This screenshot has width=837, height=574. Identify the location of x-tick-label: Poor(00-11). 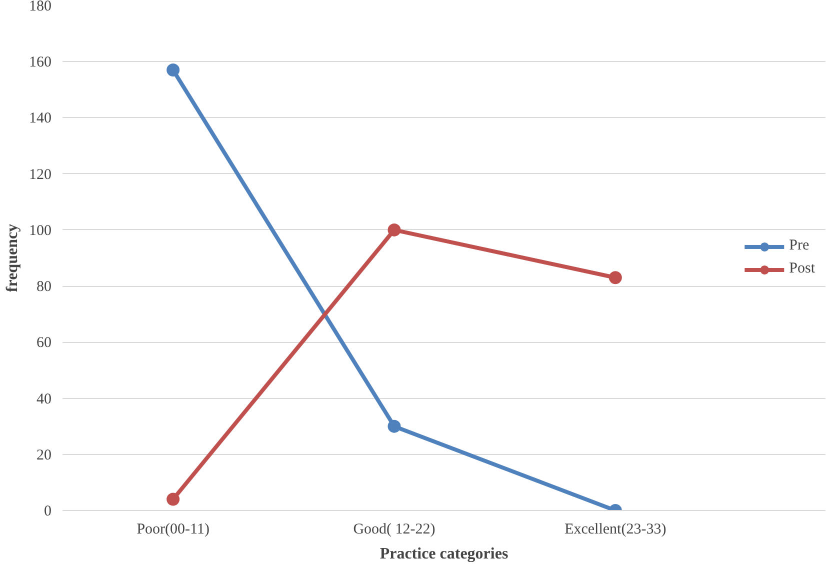
(173, 530).